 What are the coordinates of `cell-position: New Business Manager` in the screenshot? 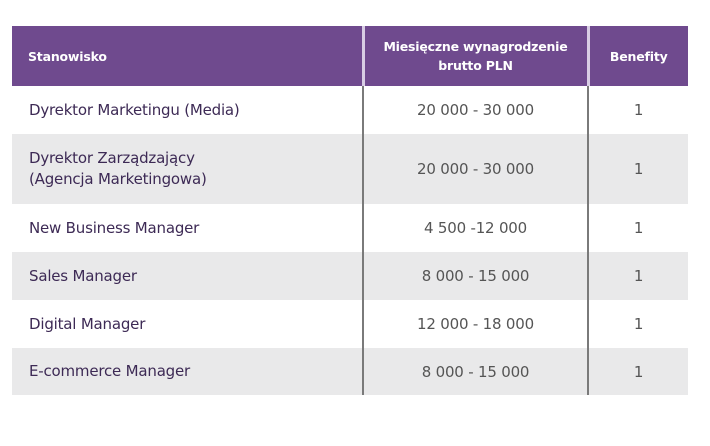 It's located at (187, 228).